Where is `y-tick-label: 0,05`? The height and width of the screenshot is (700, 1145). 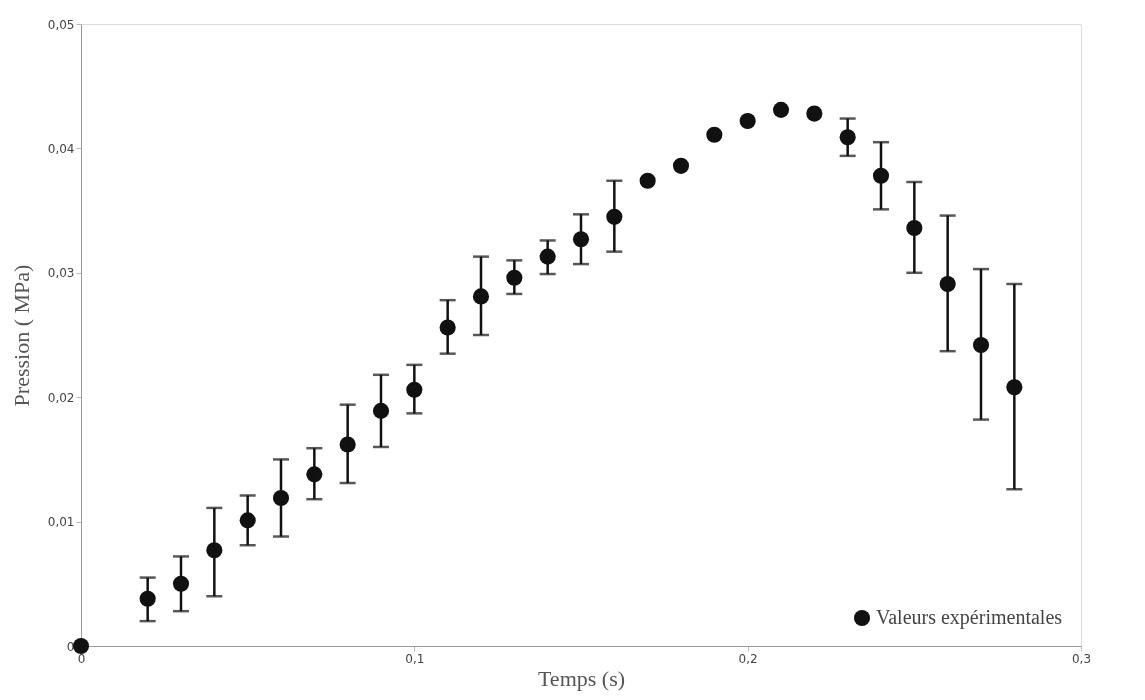 y-tick-label: 0,05 is located at coordinates (61, 24).